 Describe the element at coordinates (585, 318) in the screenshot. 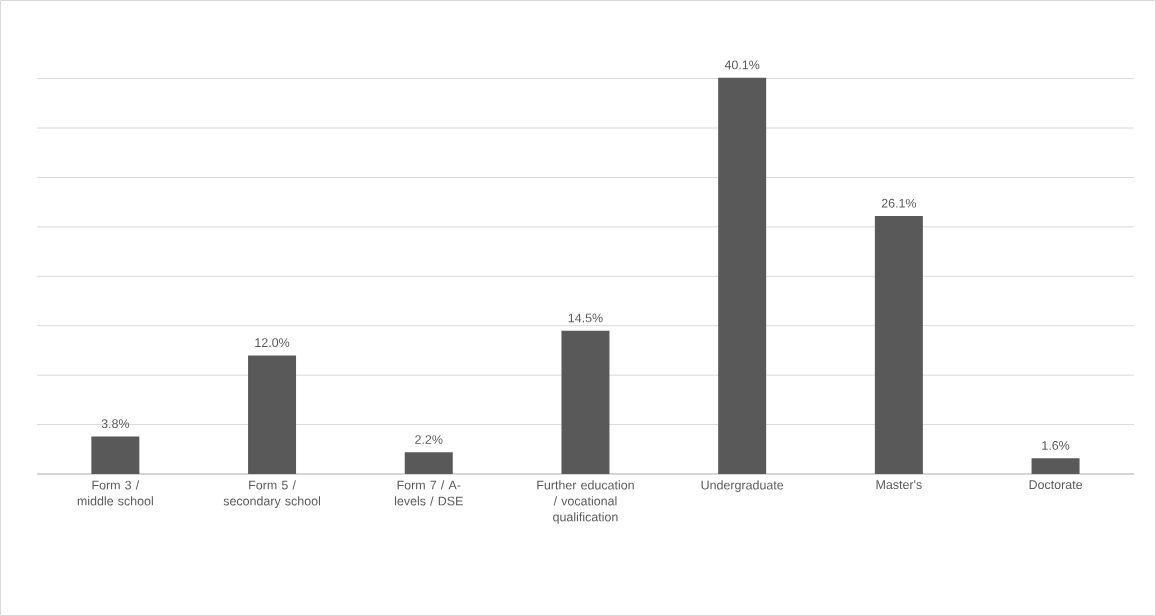

I see `data-label: 14.5%` at that location.